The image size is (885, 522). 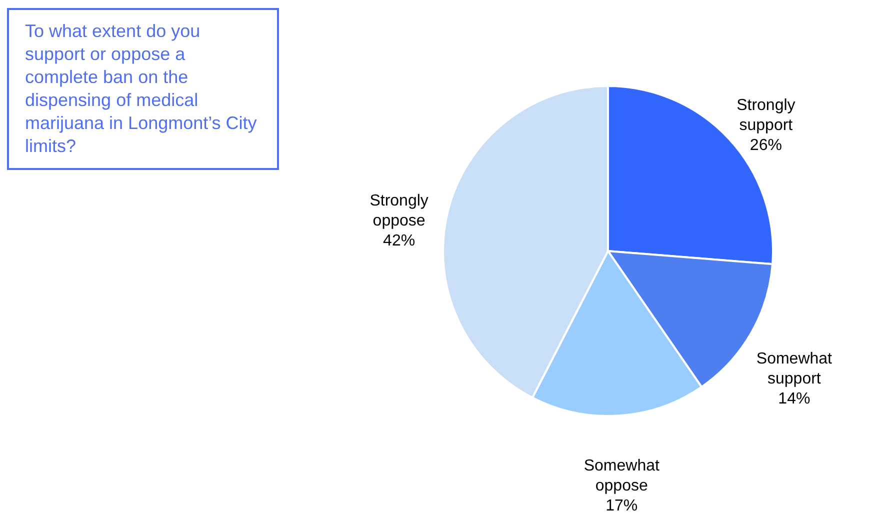 I want to click on slice-label: Somewhat oppose, so click(x=622, y=476).